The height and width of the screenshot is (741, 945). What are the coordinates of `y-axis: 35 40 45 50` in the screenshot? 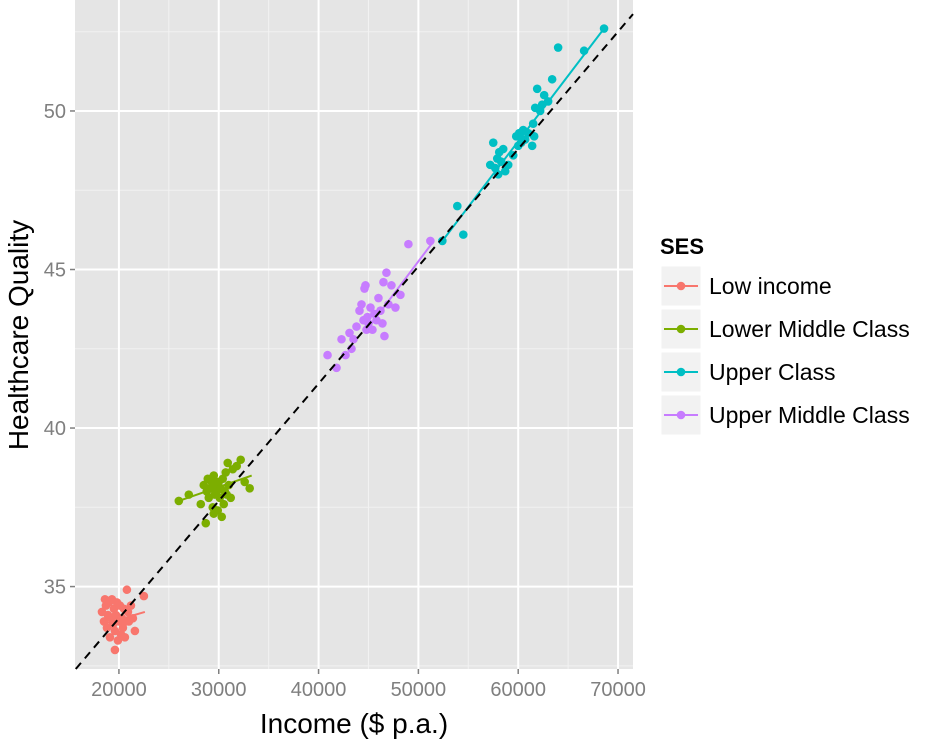 It's located at (59, 350).